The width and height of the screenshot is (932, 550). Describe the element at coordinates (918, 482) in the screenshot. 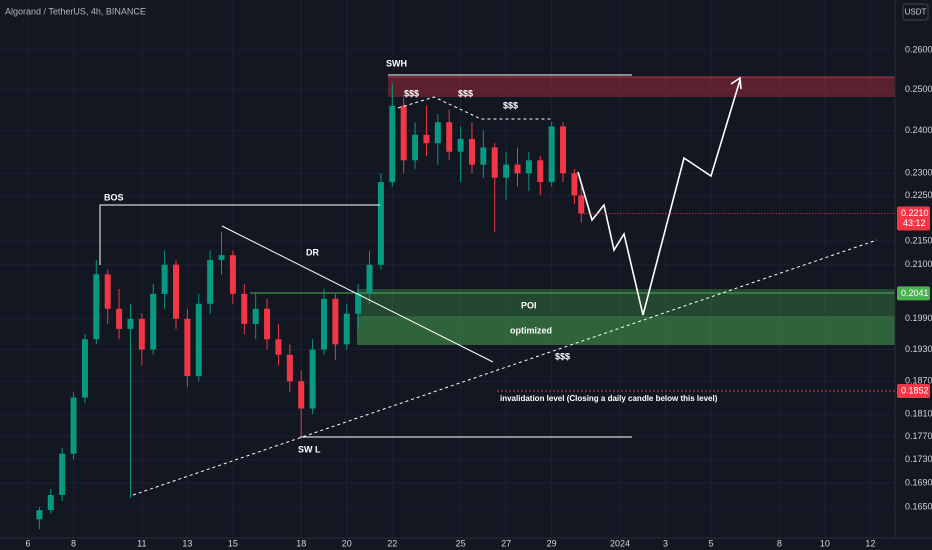

I see `y-tick-label: 0.1690` at that location.